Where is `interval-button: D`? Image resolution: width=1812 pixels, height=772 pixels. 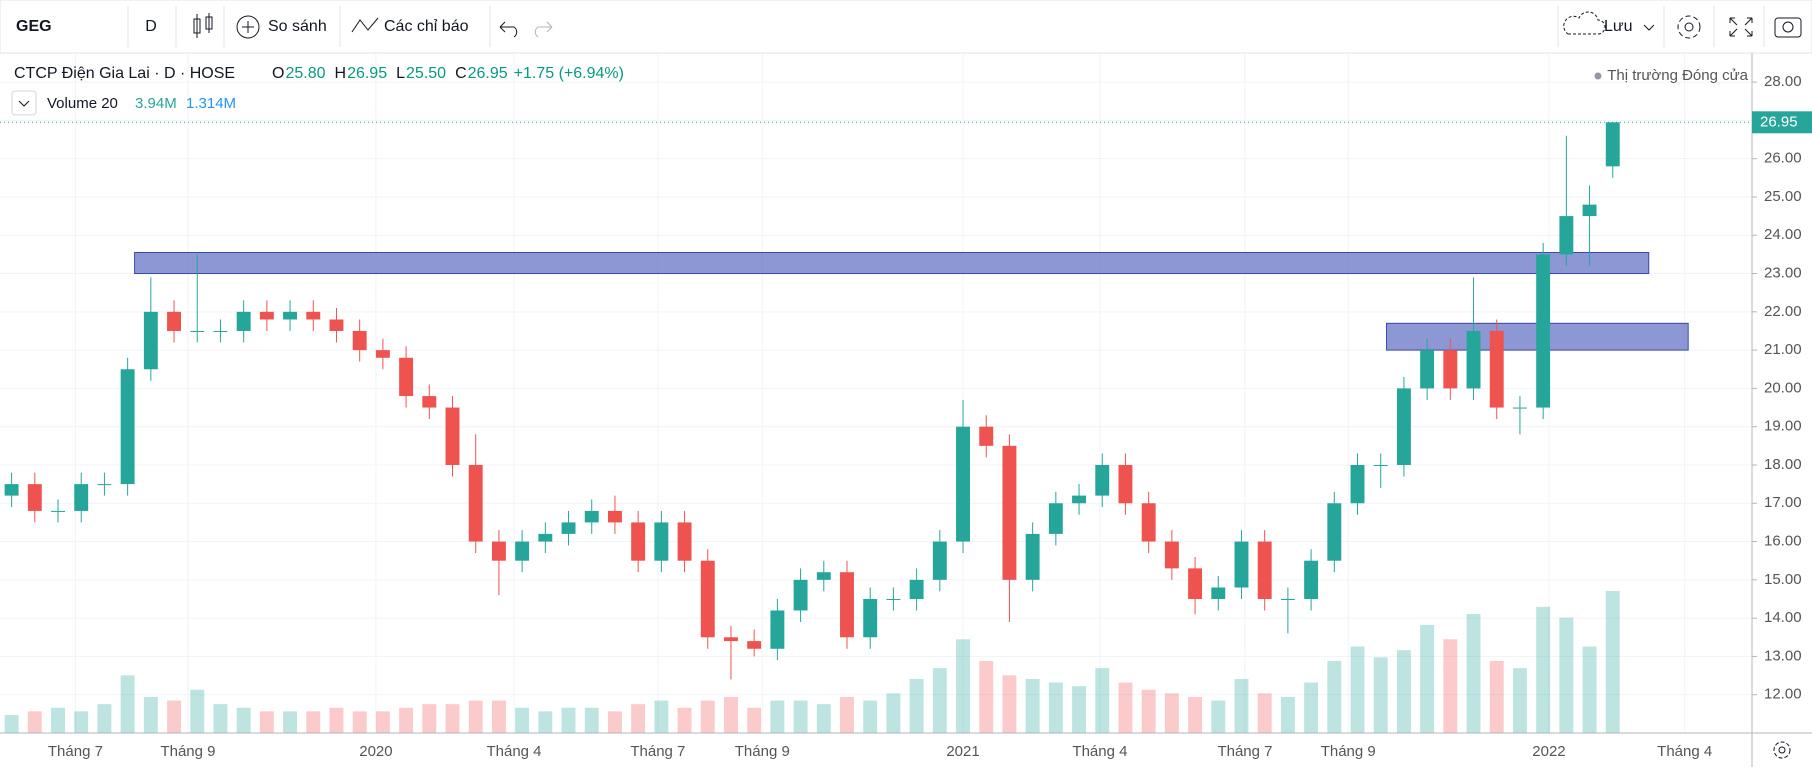 interval-button: D is located at coordinates (151, 26).